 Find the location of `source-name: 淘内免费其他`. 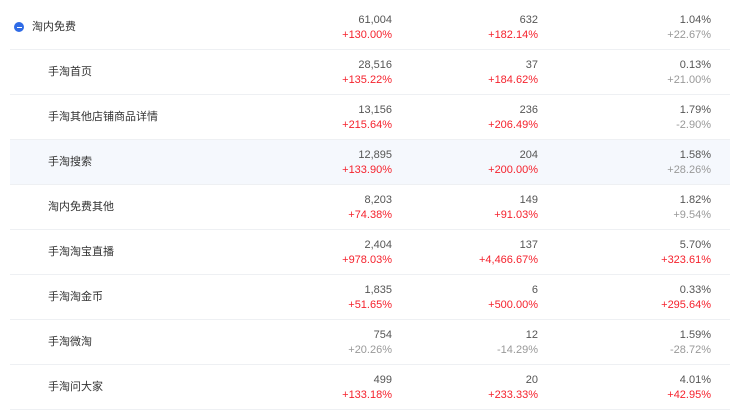

source-name: 淘内免费其他 is located at coordinates (81, 207).